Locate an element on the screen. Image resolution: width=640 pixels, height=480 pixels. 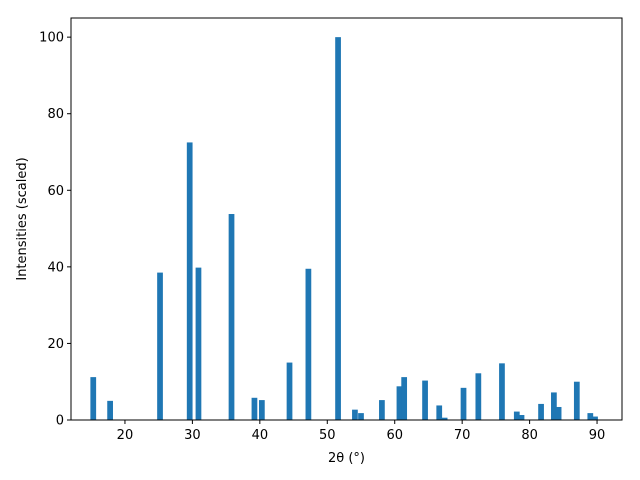
x-tick-label: 40 is located at coordinates (260, 435).